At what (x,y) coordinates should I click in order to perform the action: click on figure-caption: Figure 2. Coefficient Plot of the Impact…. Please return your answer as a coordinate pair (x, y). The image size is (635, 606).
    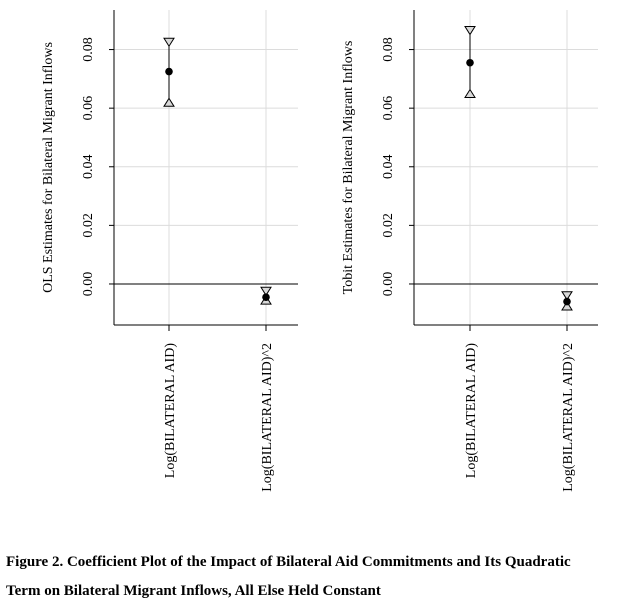
    Looking at the image, I should click on (318, 577).